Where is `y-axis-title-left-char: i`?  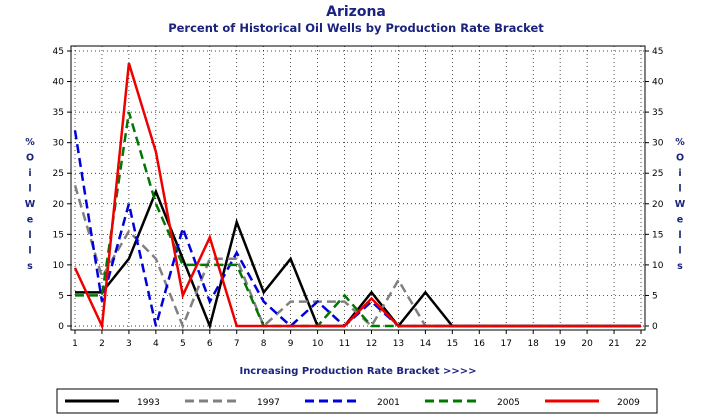 y-axis-title-left-char: i is located at coordinates (29, 173).